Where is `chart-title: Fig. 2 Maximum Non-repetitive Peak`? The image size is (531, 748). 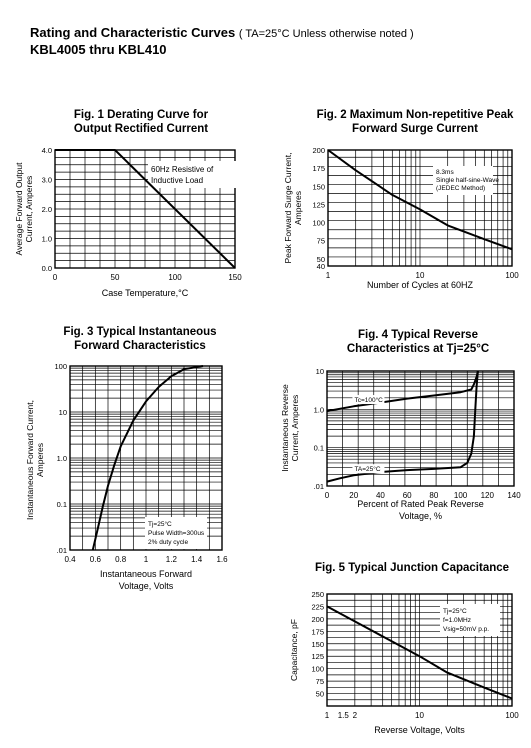 chart-title: Fig. 2 Maximum Non-repetitive Peak is located at coordinates (415, 115).